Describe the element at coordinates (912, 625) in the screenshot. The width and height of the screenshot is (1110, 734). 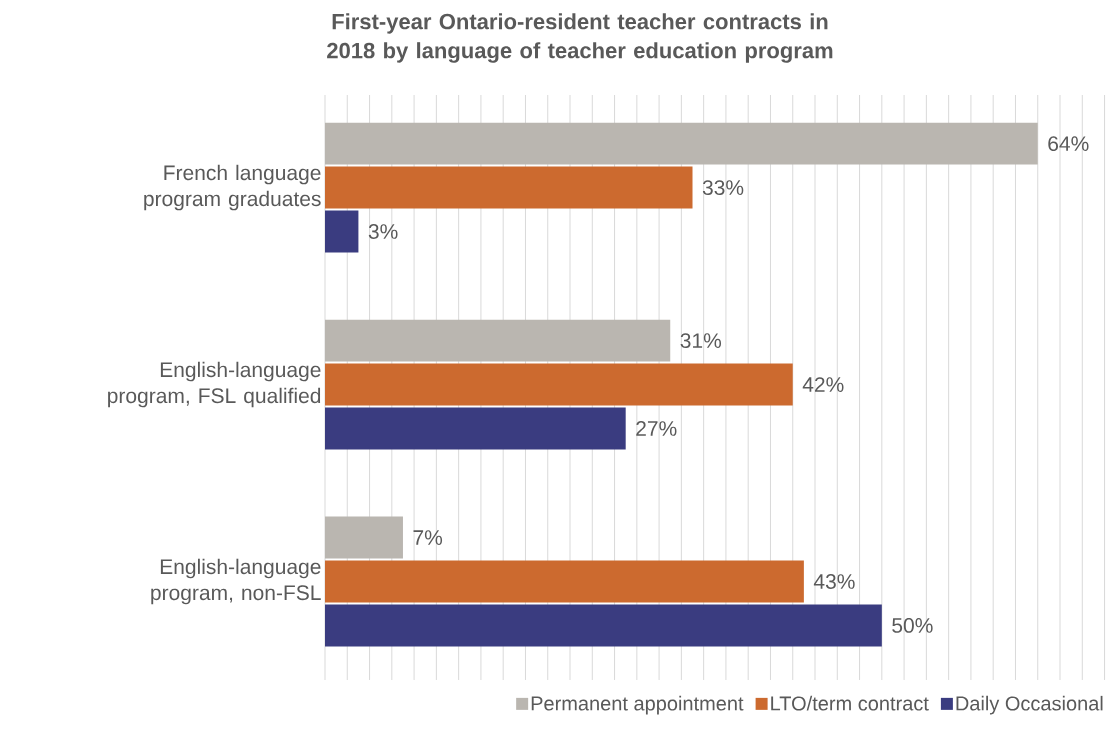
I see `data-label: 50%` at that location.